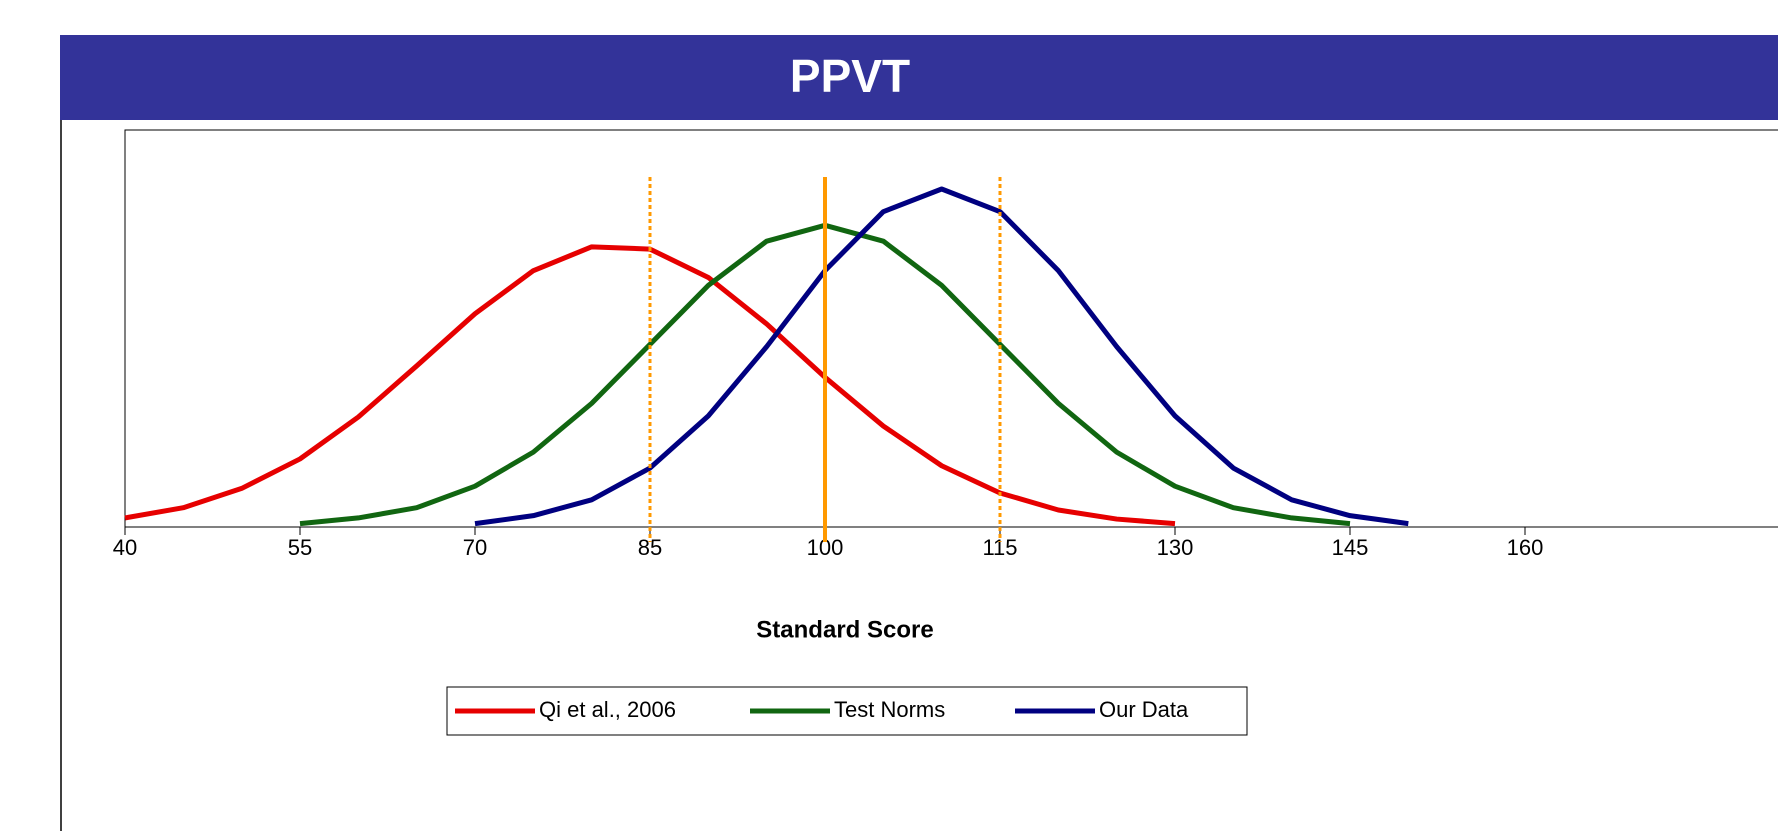  Describe the element at coordinates (919, 77) in the screenshot. I see `title-bar` at that location.